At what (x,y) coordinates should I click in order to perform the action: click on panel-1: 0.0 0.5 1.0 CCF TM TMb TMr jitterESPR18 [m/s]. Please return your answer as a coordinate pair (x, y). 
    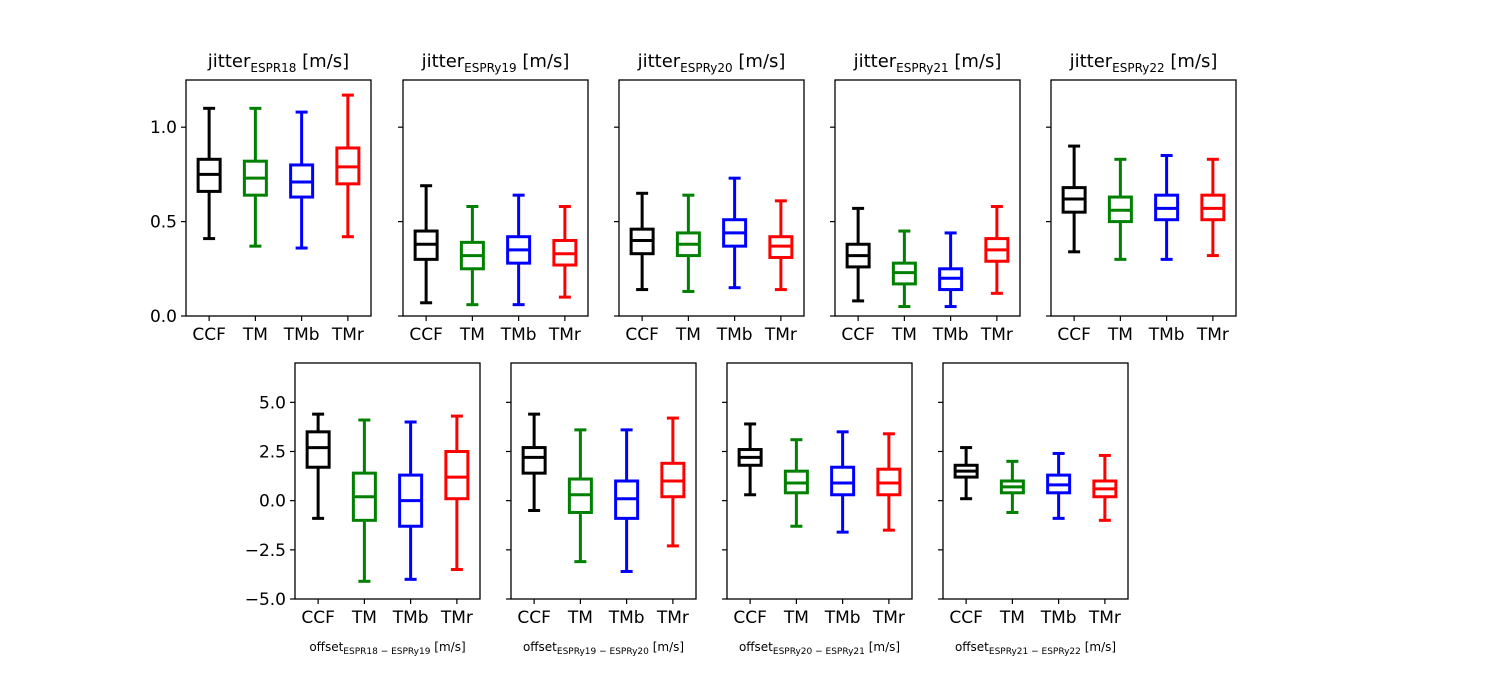
    Looking at the image, I should click on (261, 198).